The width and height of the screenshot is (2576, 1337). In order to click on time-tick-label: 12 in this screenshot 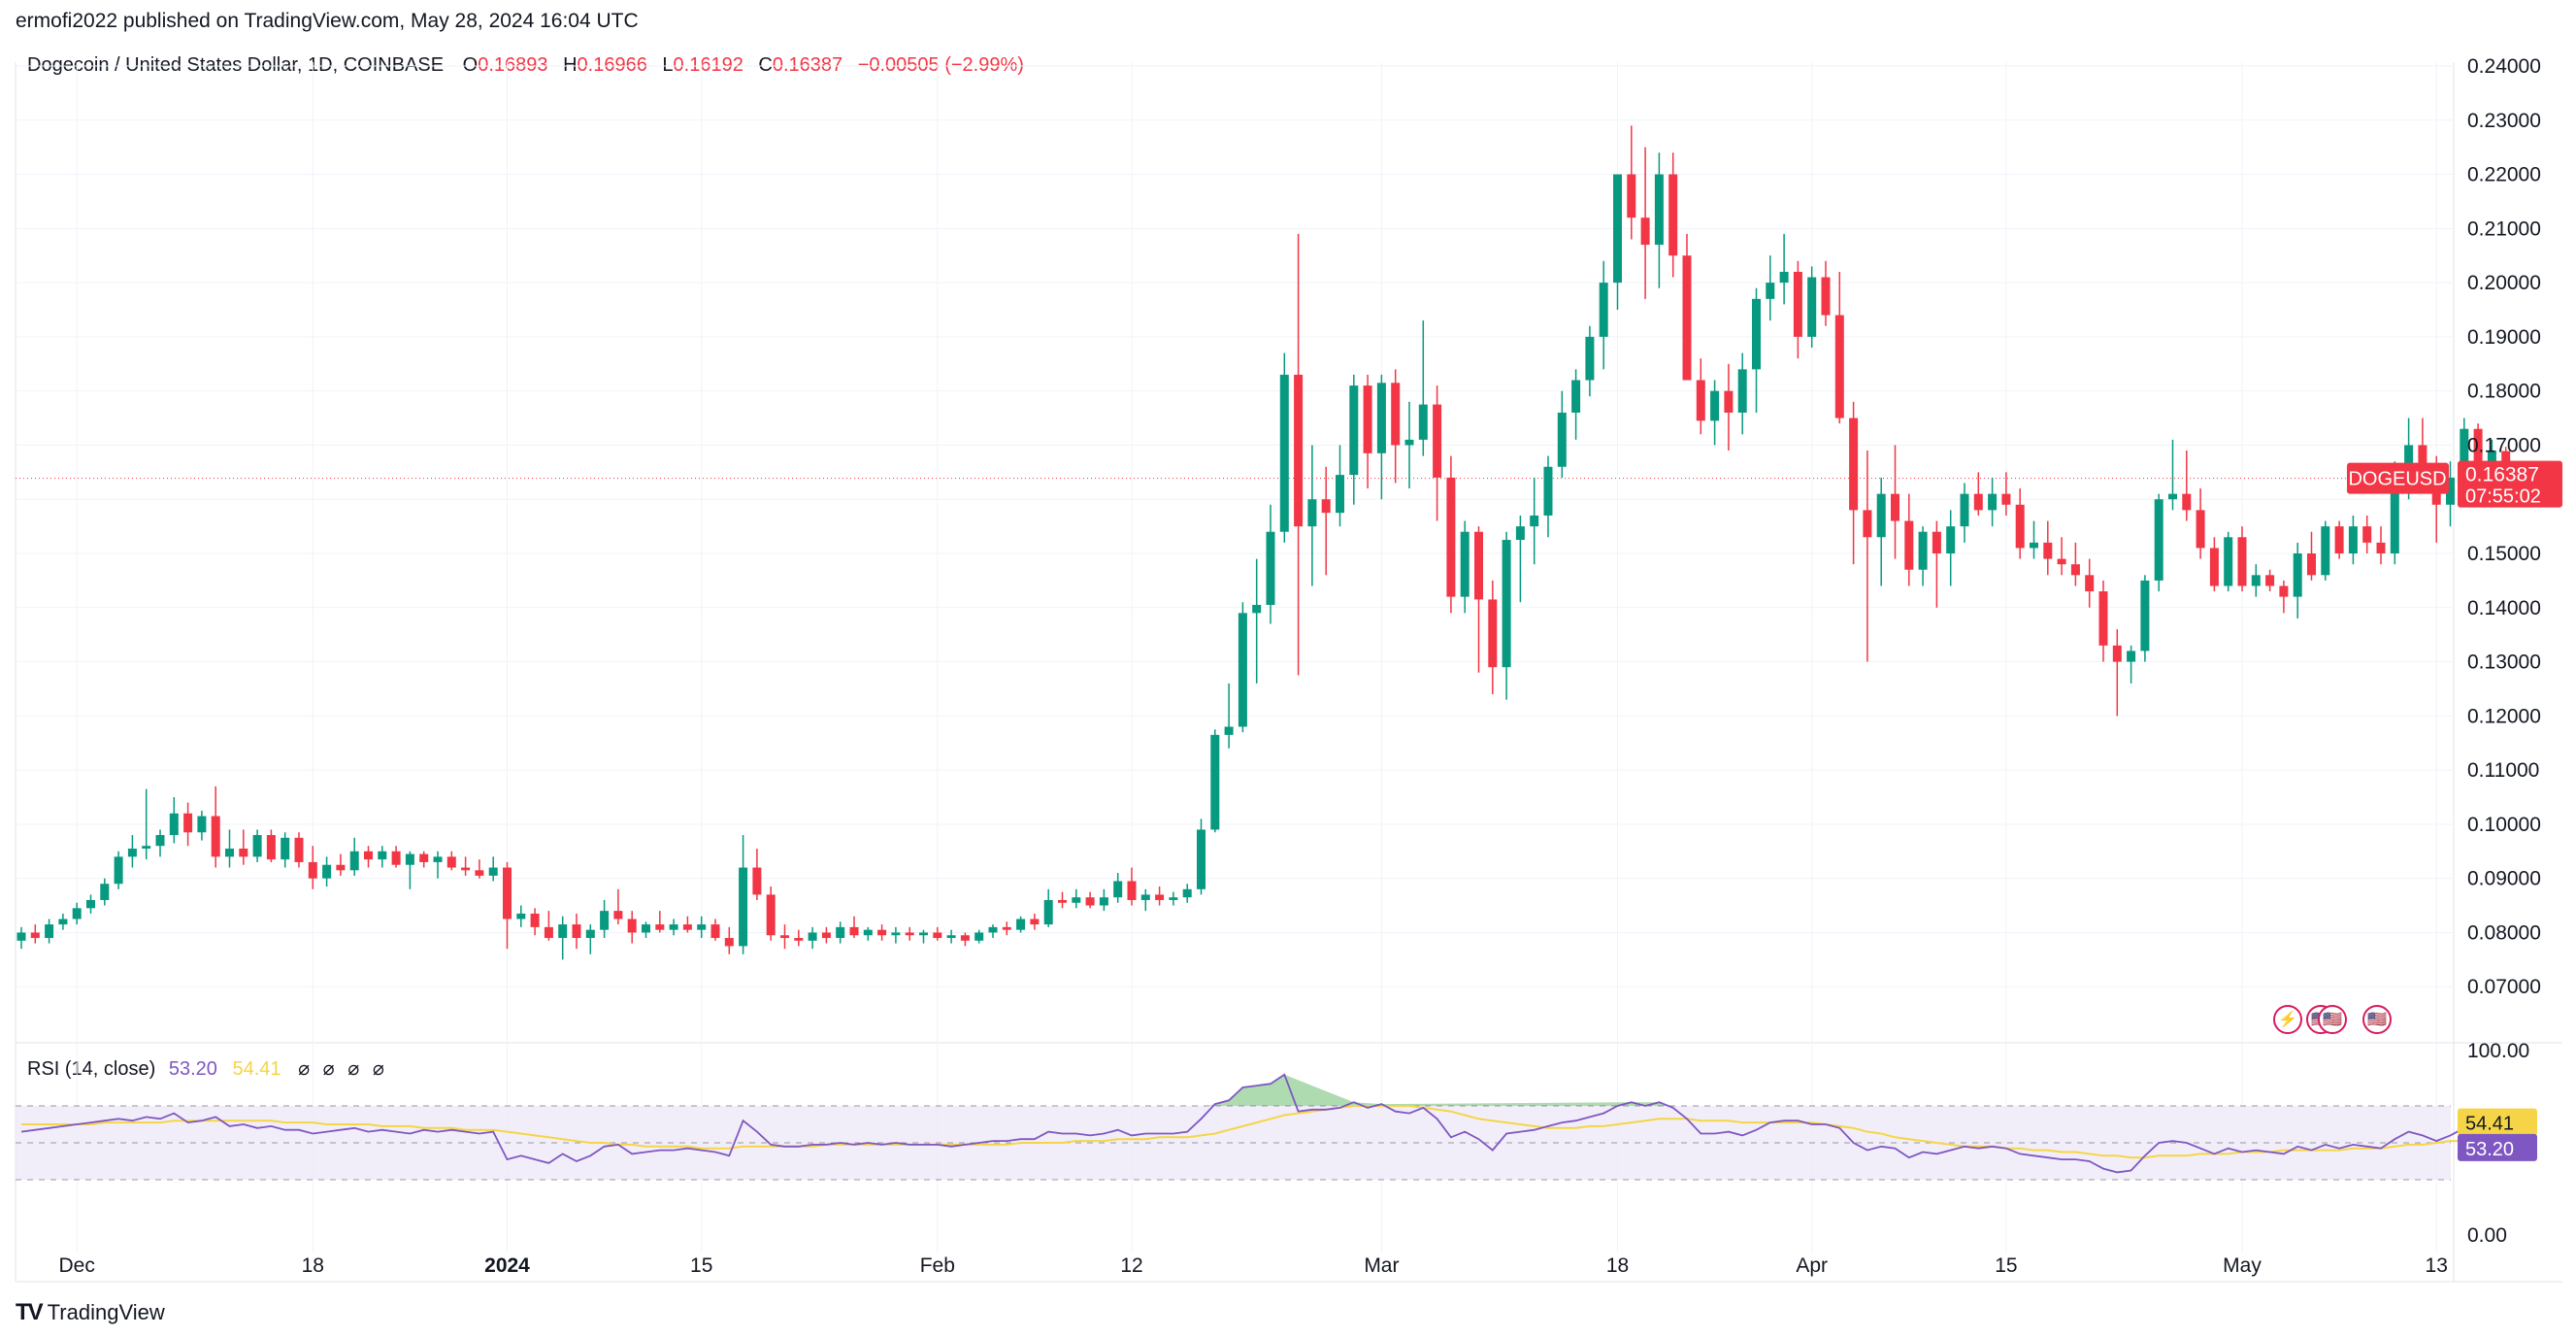, I will do `click(1131, 1265)`.